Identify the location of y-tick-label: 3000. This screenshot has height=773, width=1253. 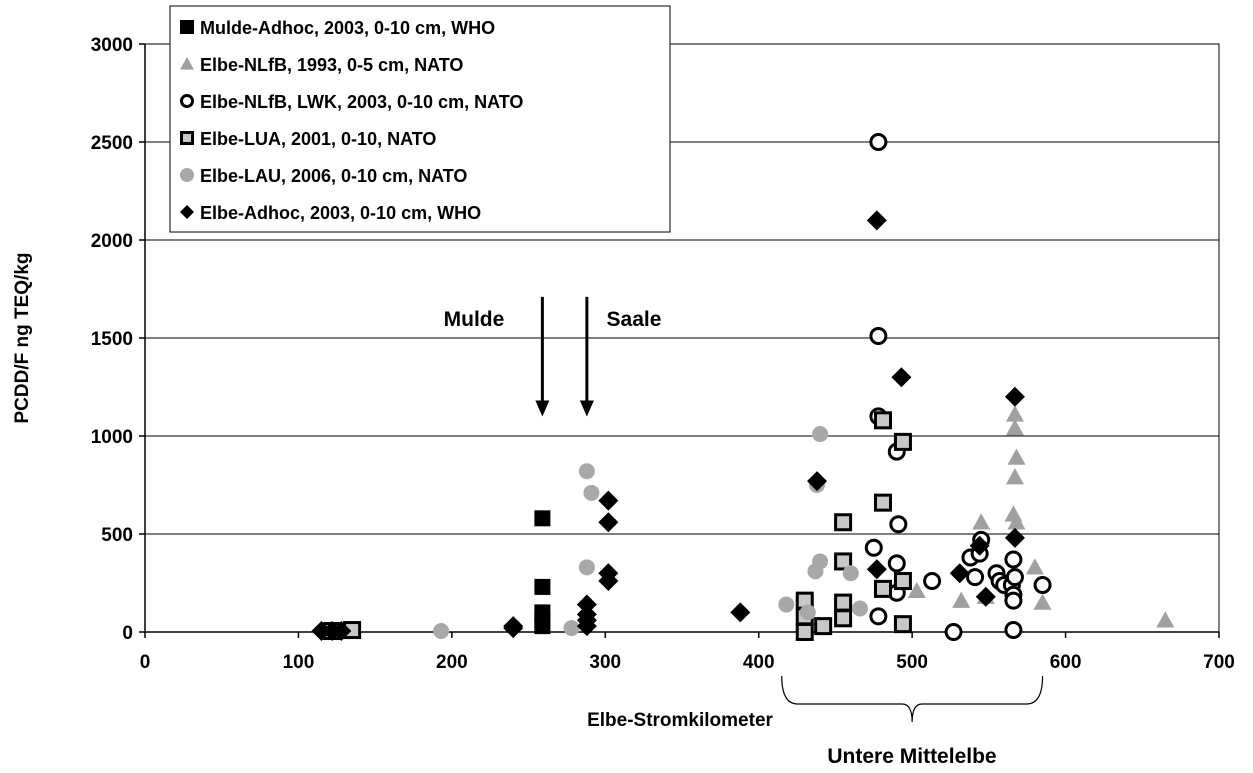
(112, 45).